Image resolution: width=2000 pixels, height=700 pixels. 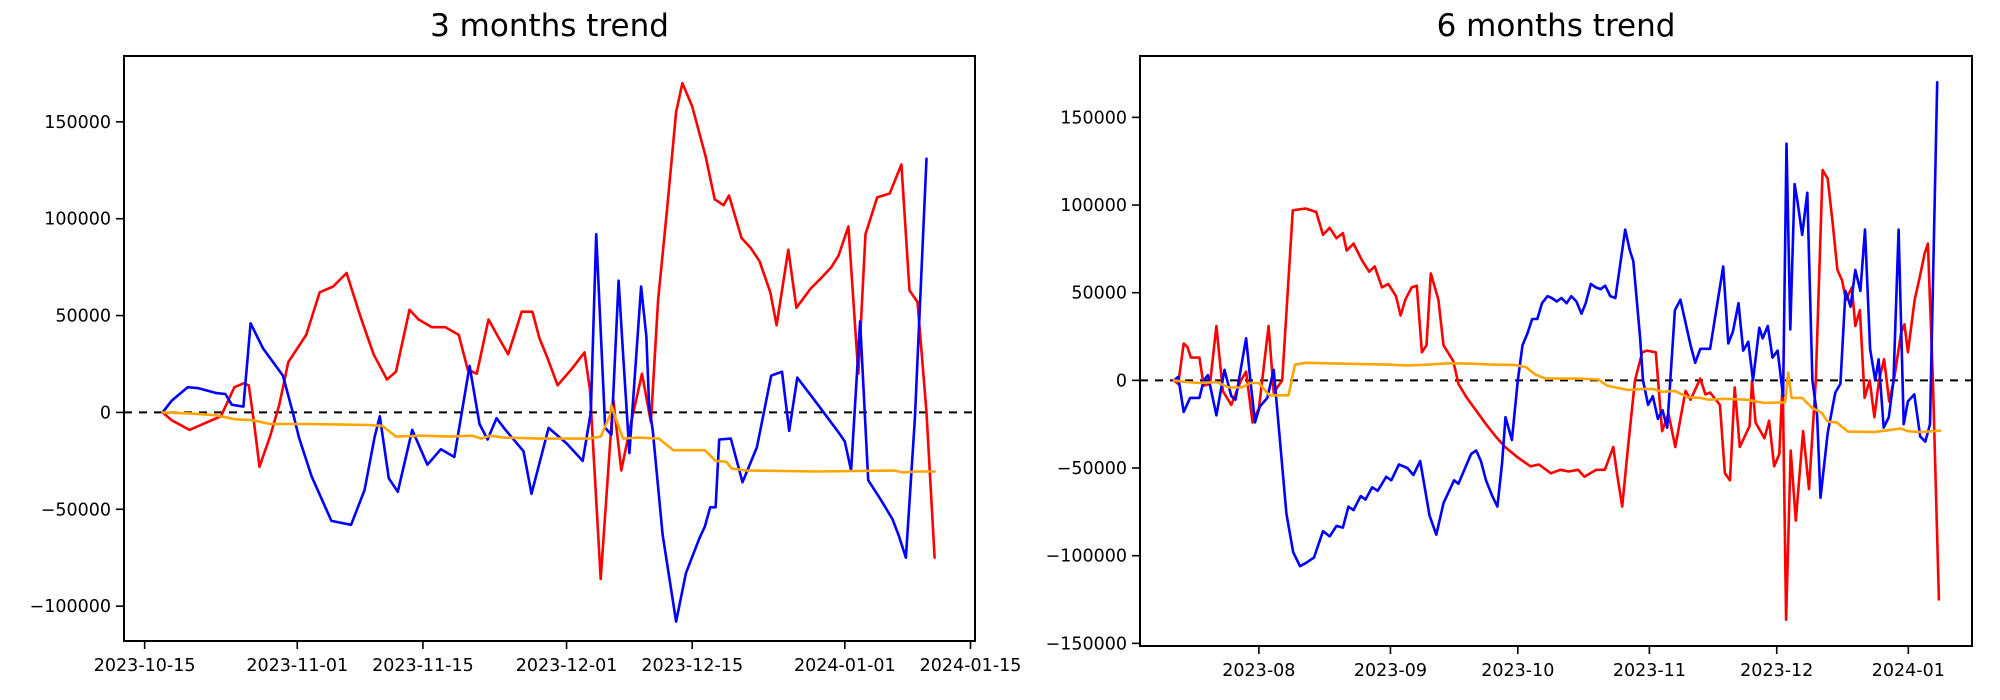 I want to click on x-tick-label: 2023-09, so click(x=1390, y=671).